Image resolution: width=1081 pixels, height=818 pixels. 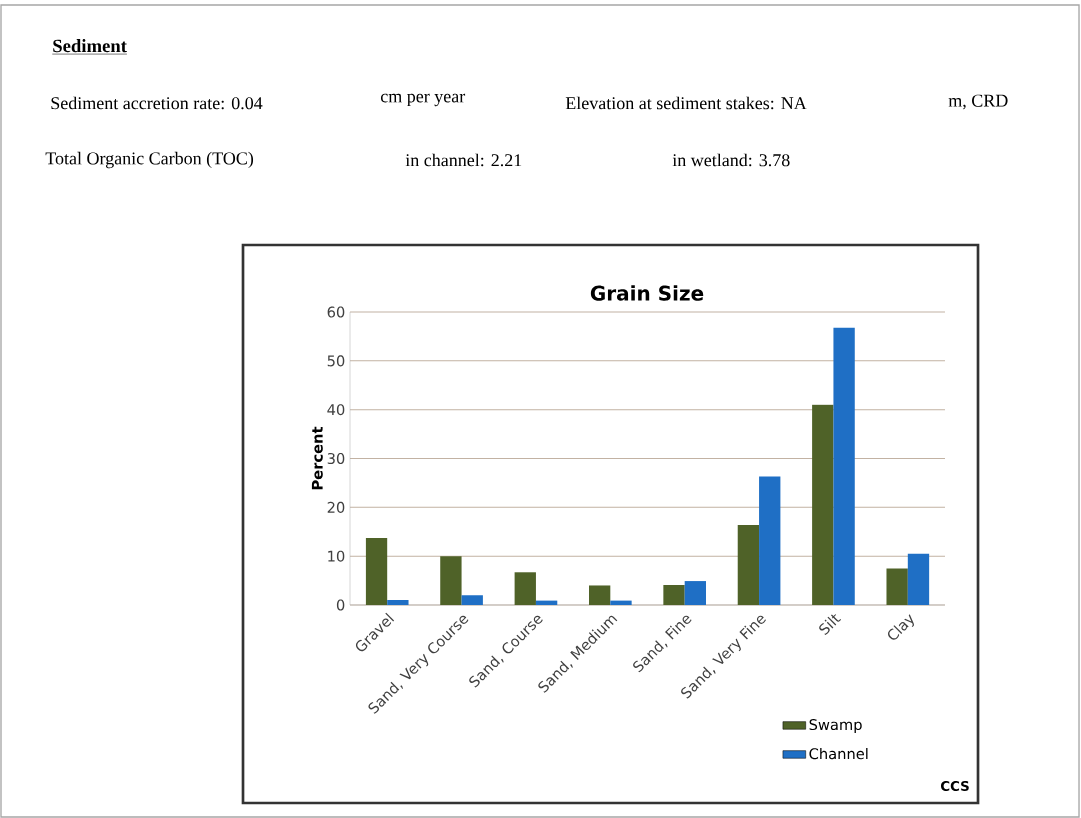 What do you see at coordinates (336, 410) in the screenshot?
I see `y-tick-label: 40` at bounding box center [336, 410].